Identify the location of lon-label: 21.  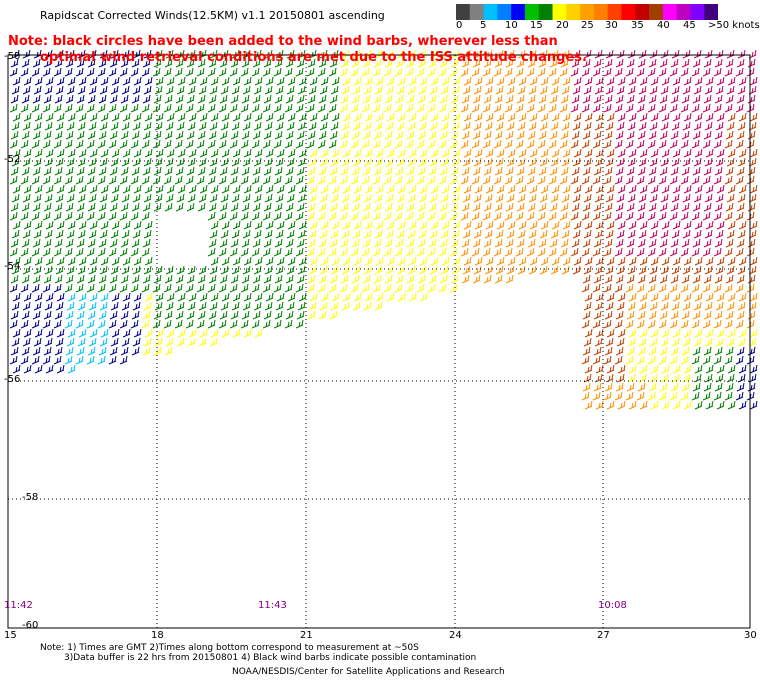
(306, 635).